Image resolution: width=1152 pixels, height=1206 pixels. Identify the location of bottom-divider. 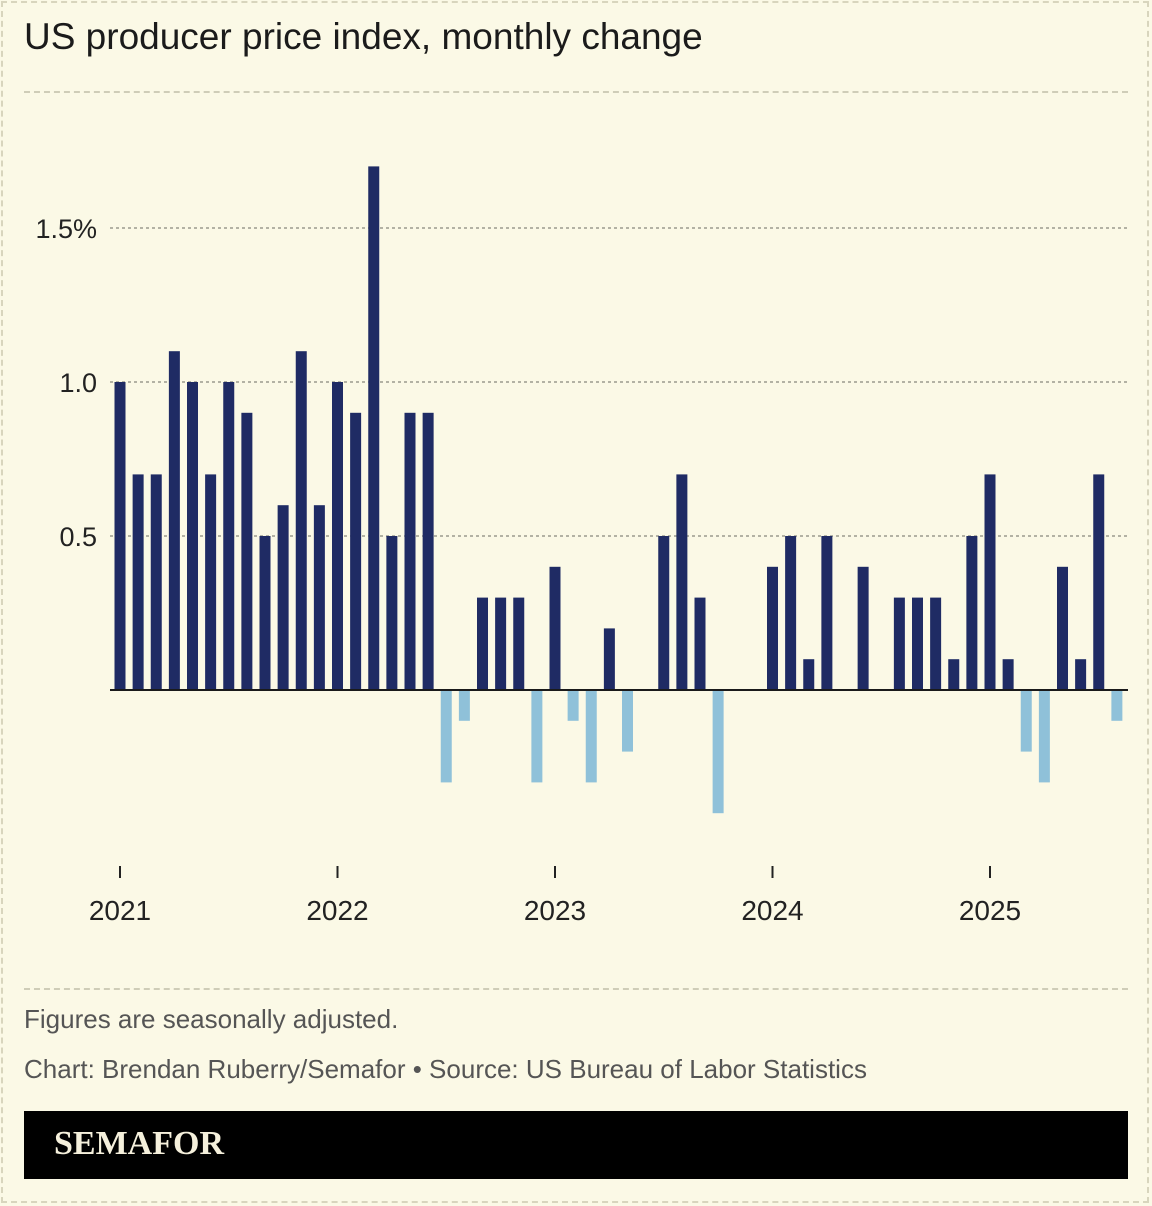
(576, 989).